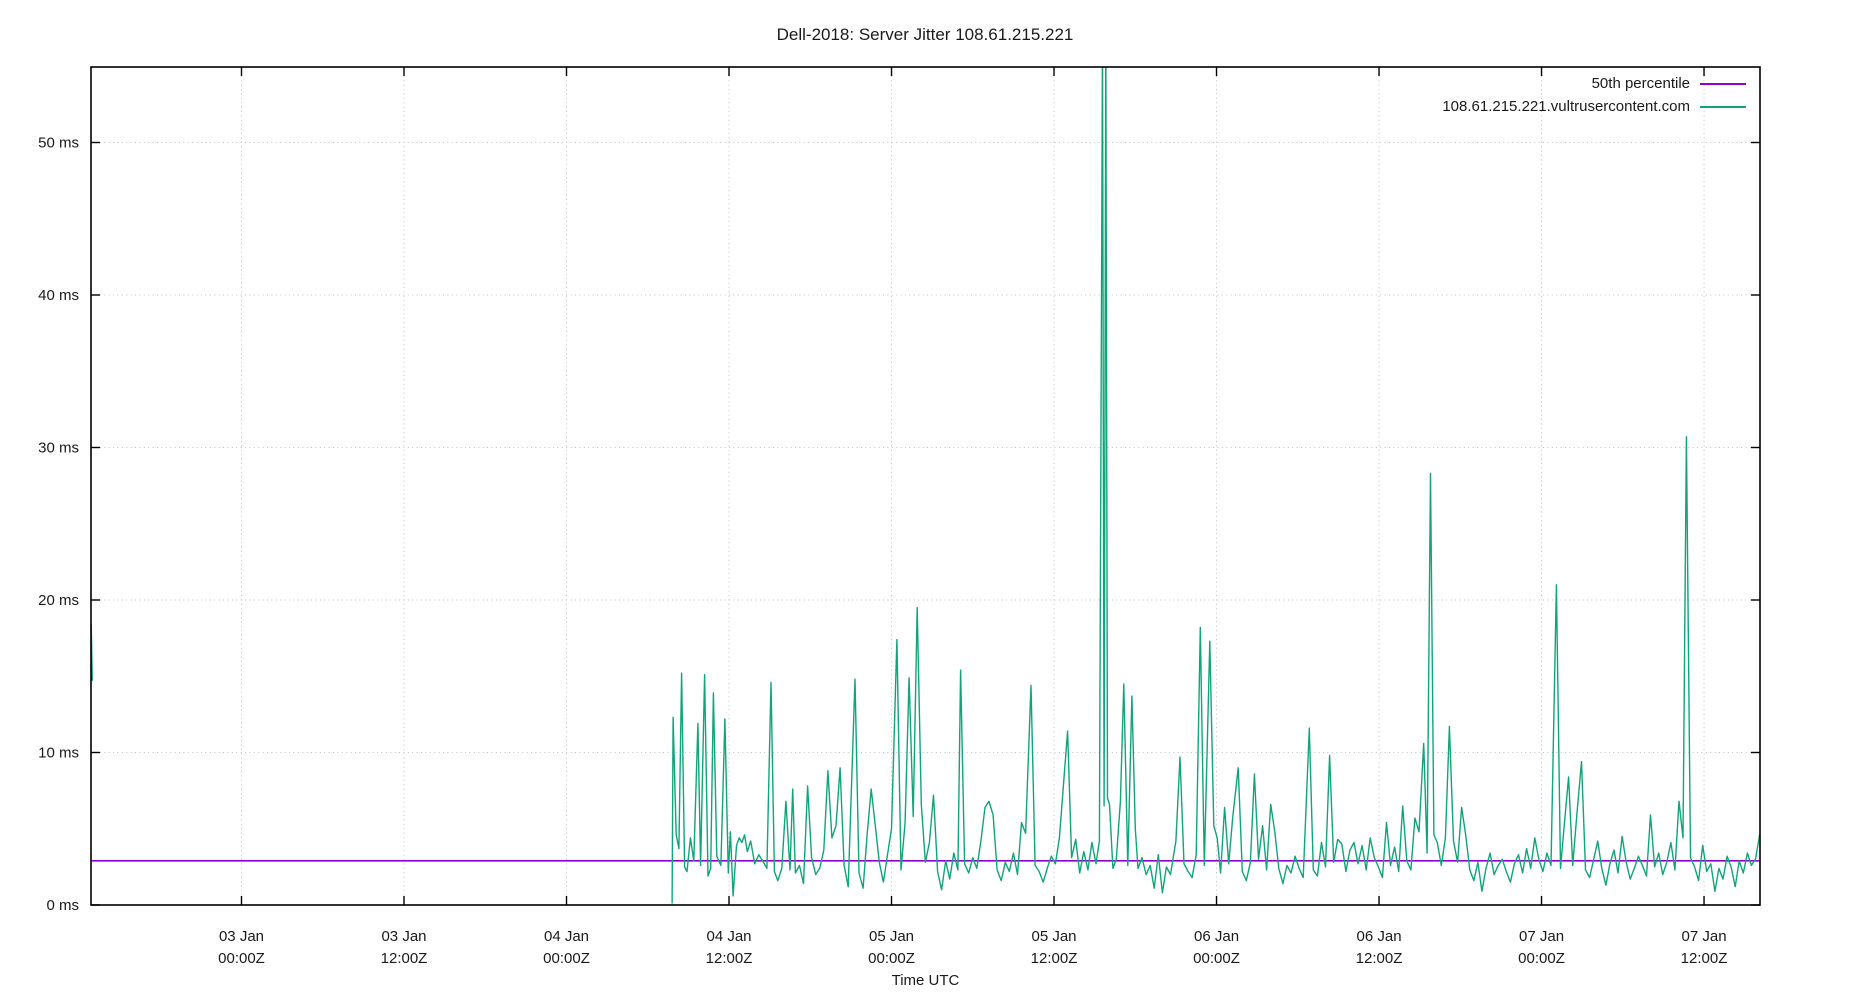 This screenshot has height=1000, width=1850. What do you see at coordinates (58, 143) in the screenshot?
I see `y-tick-label: 50 ms` at bounding box center [58, 143].